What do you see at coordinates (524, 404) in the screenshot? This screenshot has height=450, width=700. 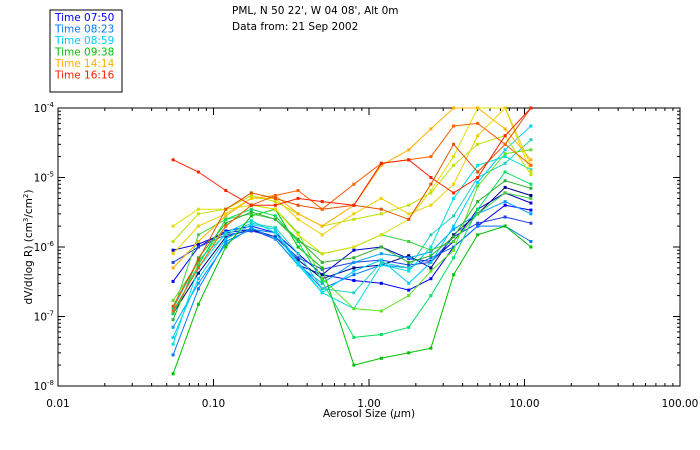 I see `x-tick-label: 10.00` at bounding box center [524, 404].